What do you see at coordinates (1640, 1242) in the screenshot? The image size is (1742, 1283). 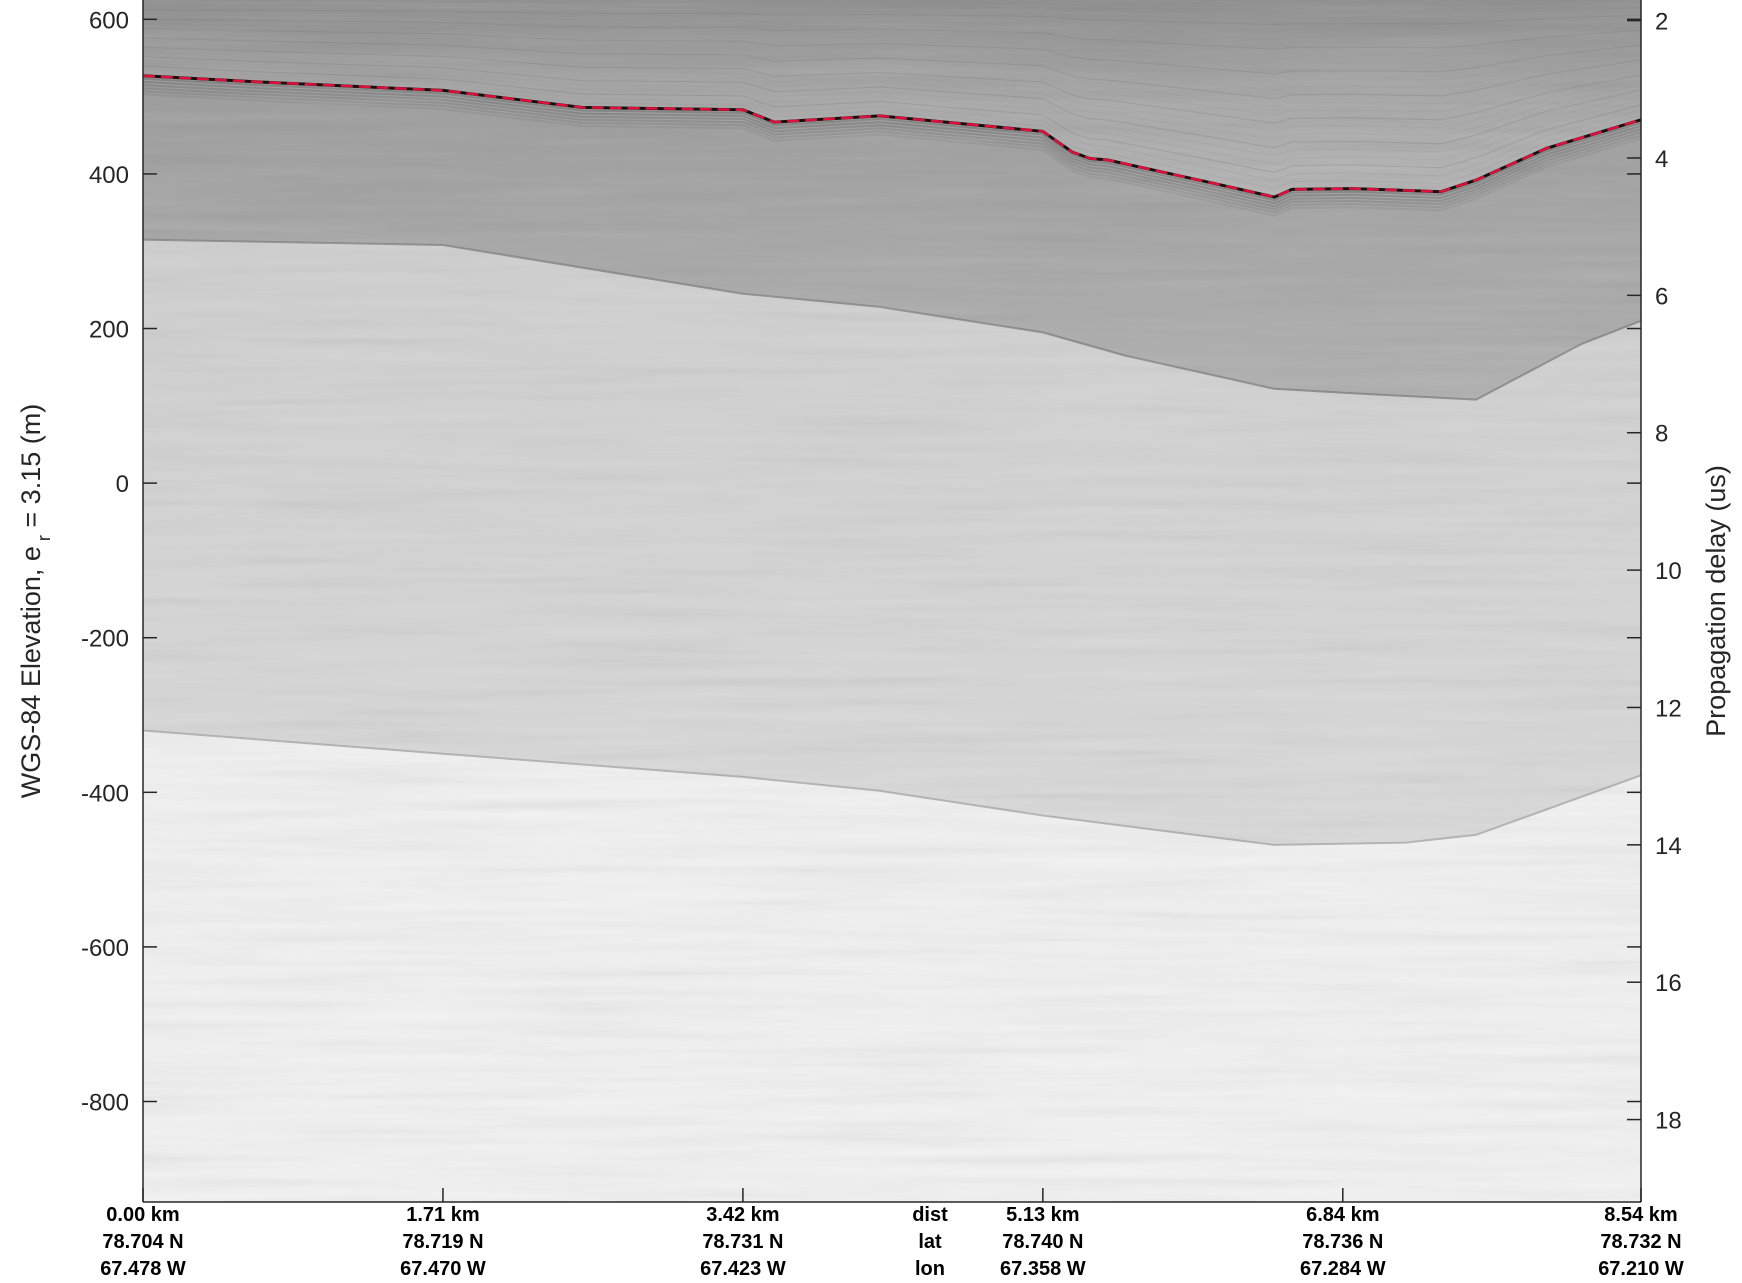 I see `x-tick-lat-label: 78.732 N` at bounding box center [1640, 1242].